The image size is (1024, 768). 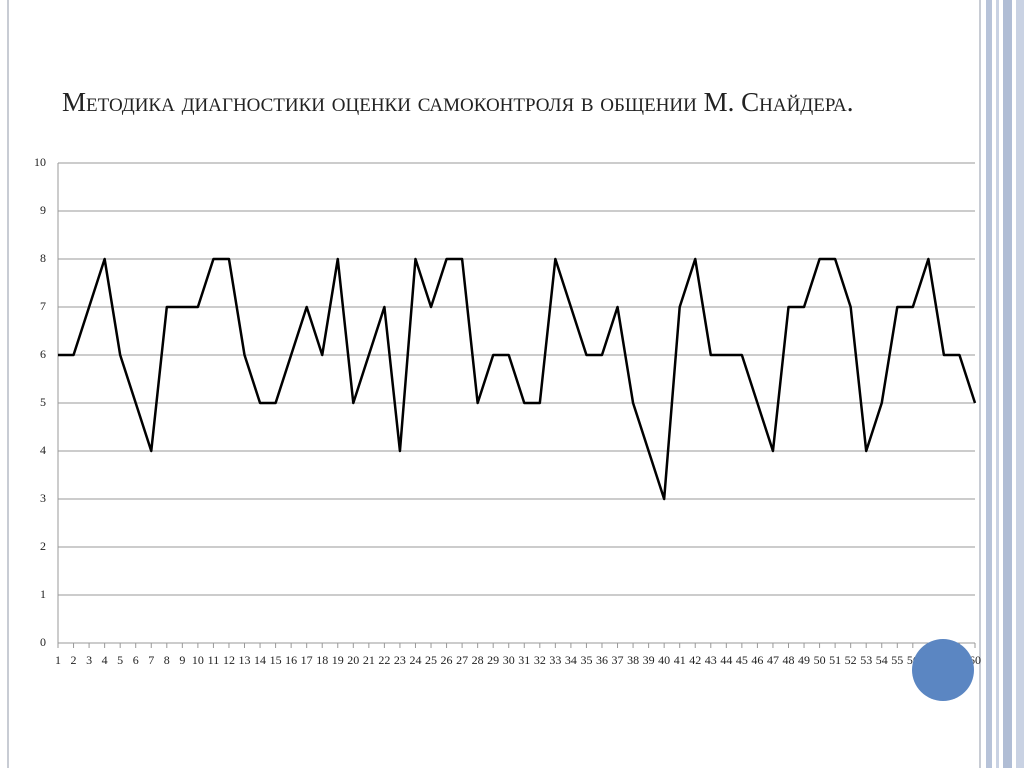 What do you see at coordinates (245, 660) in the screenshot?
I see `x-tick-label: 13` at bounding box center [245, 660].